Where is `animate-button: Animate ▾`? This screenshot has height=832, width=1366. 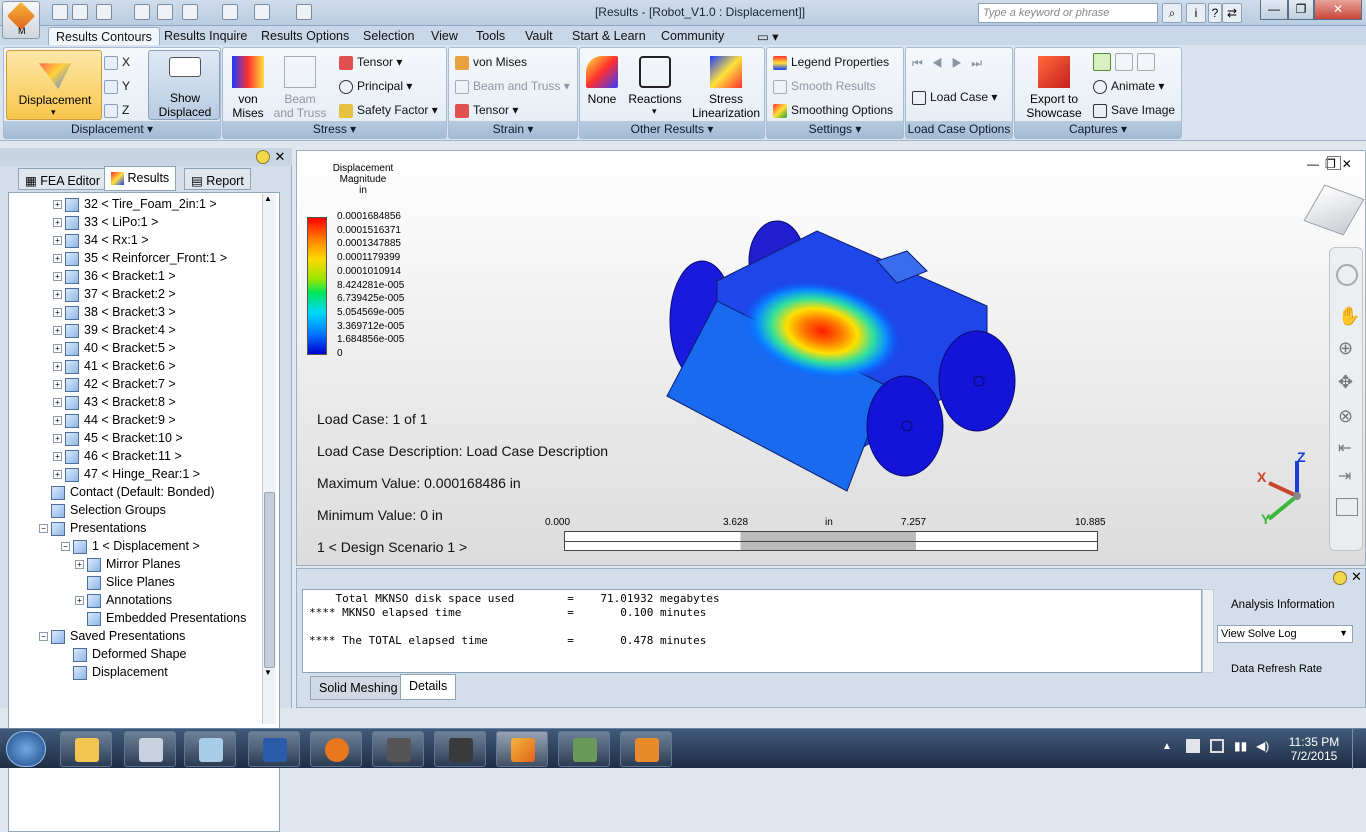
animate-button: Animate ▾ is located at coordinates (1128, 86).